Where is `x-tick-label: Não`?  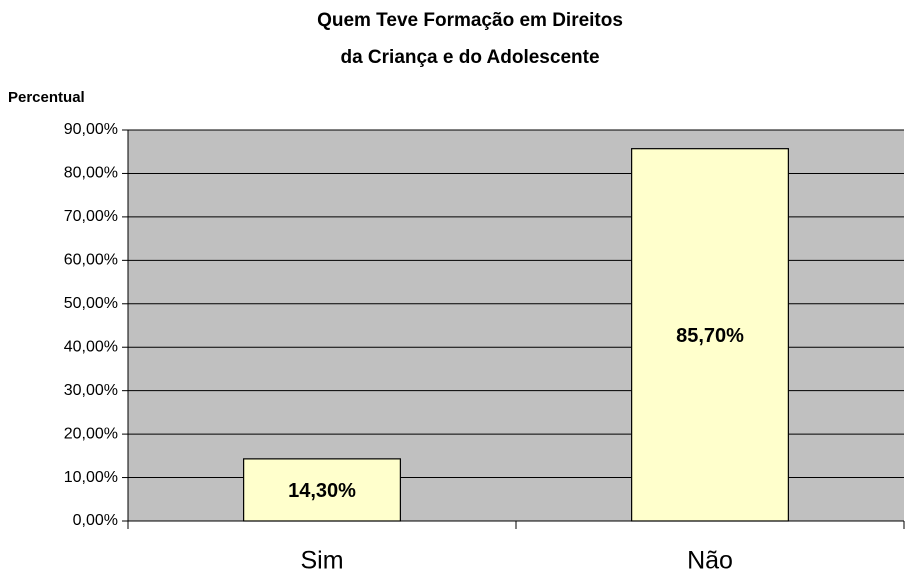 x-tick-label: Não is located at coordinates (710, 561).